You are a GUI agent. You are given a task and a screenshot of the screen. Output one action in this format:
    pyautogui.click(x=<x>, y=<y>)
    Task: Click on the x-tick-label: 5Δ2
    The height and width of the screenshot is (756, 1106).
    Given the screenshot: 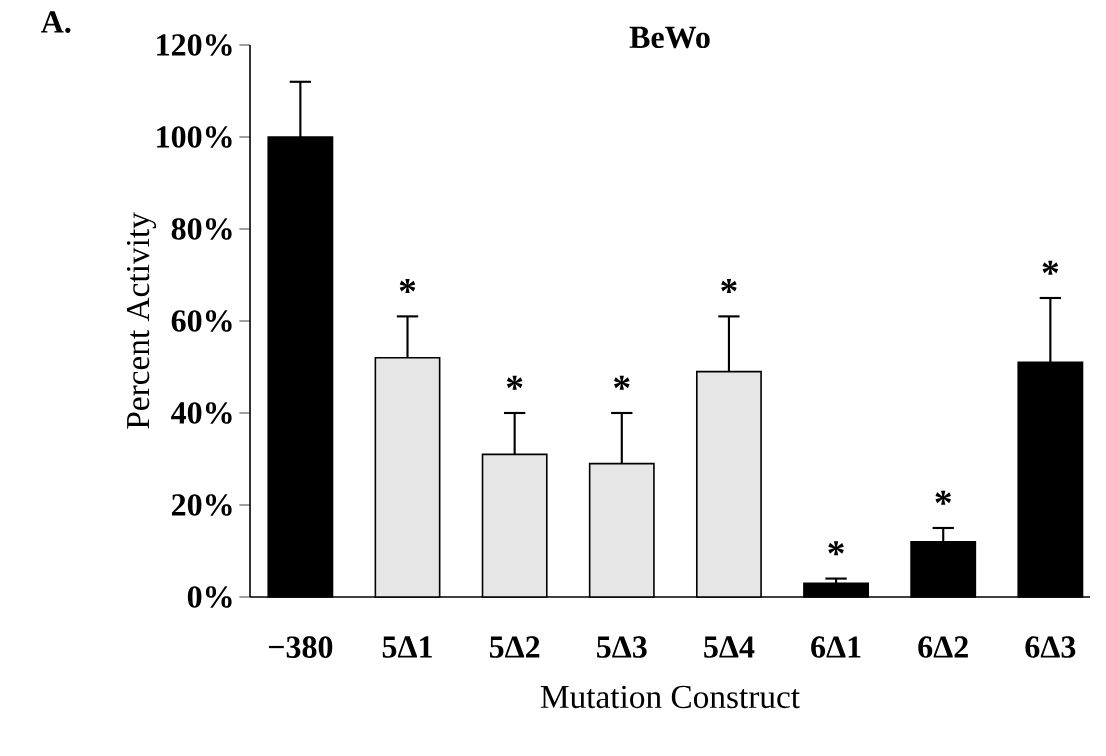 What is the action you would take?
    pyautogui.click(x=514, y=647)
    